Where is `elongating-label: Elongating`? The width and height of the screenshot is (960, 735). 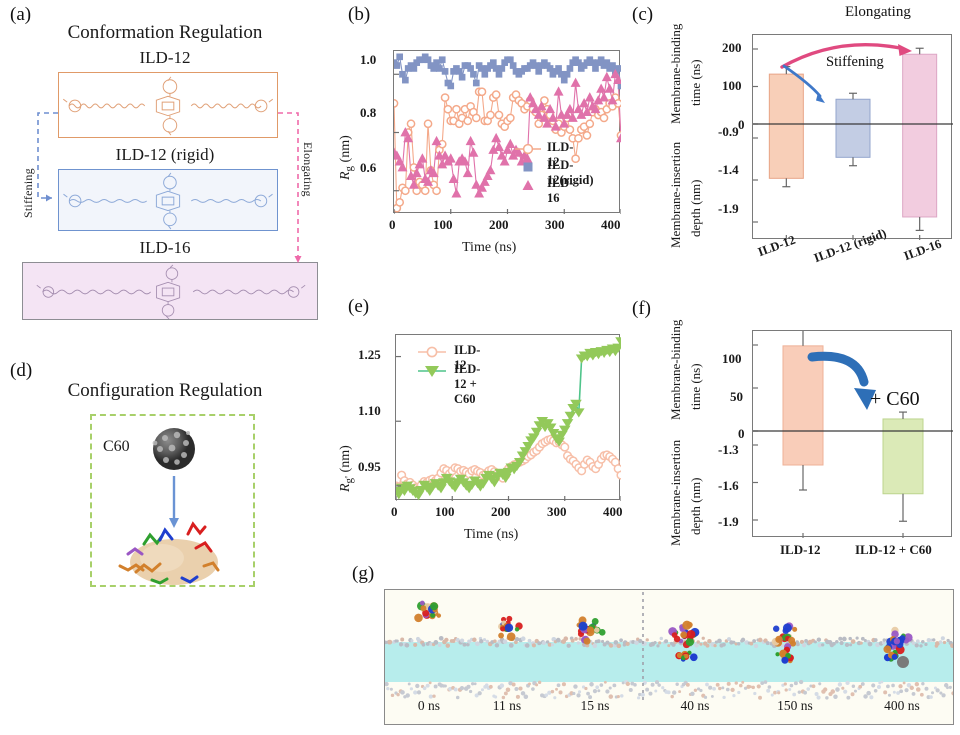
elongating-label: Elongating is located at coordinates (308, 169).